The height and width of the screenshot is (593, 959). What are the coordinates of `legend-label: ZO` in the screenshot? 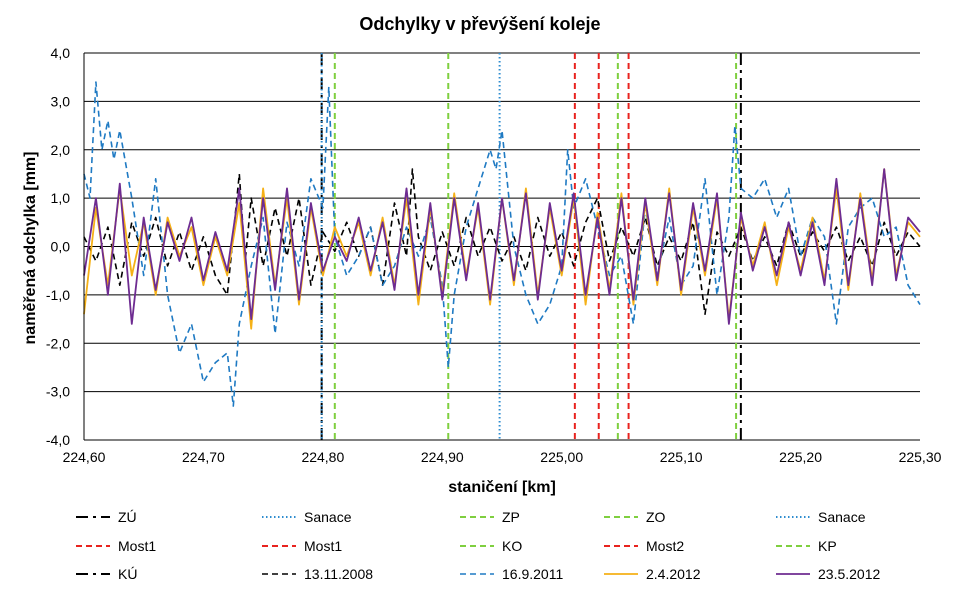 It's located at (656, 517).